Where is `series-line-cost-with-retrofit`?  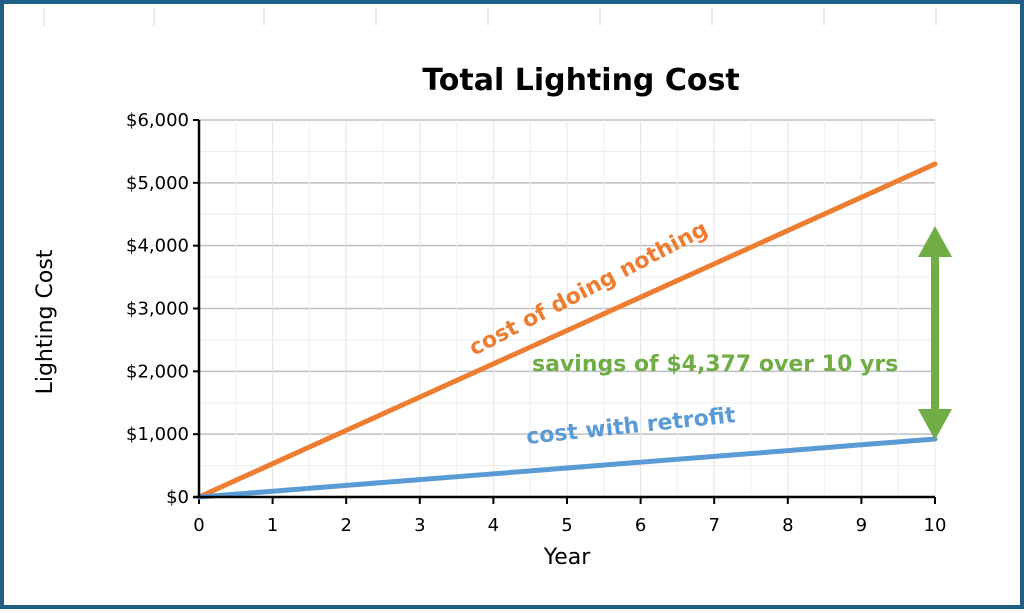 series-line-cost-with-retrofit is located at coordinates (567, 468).